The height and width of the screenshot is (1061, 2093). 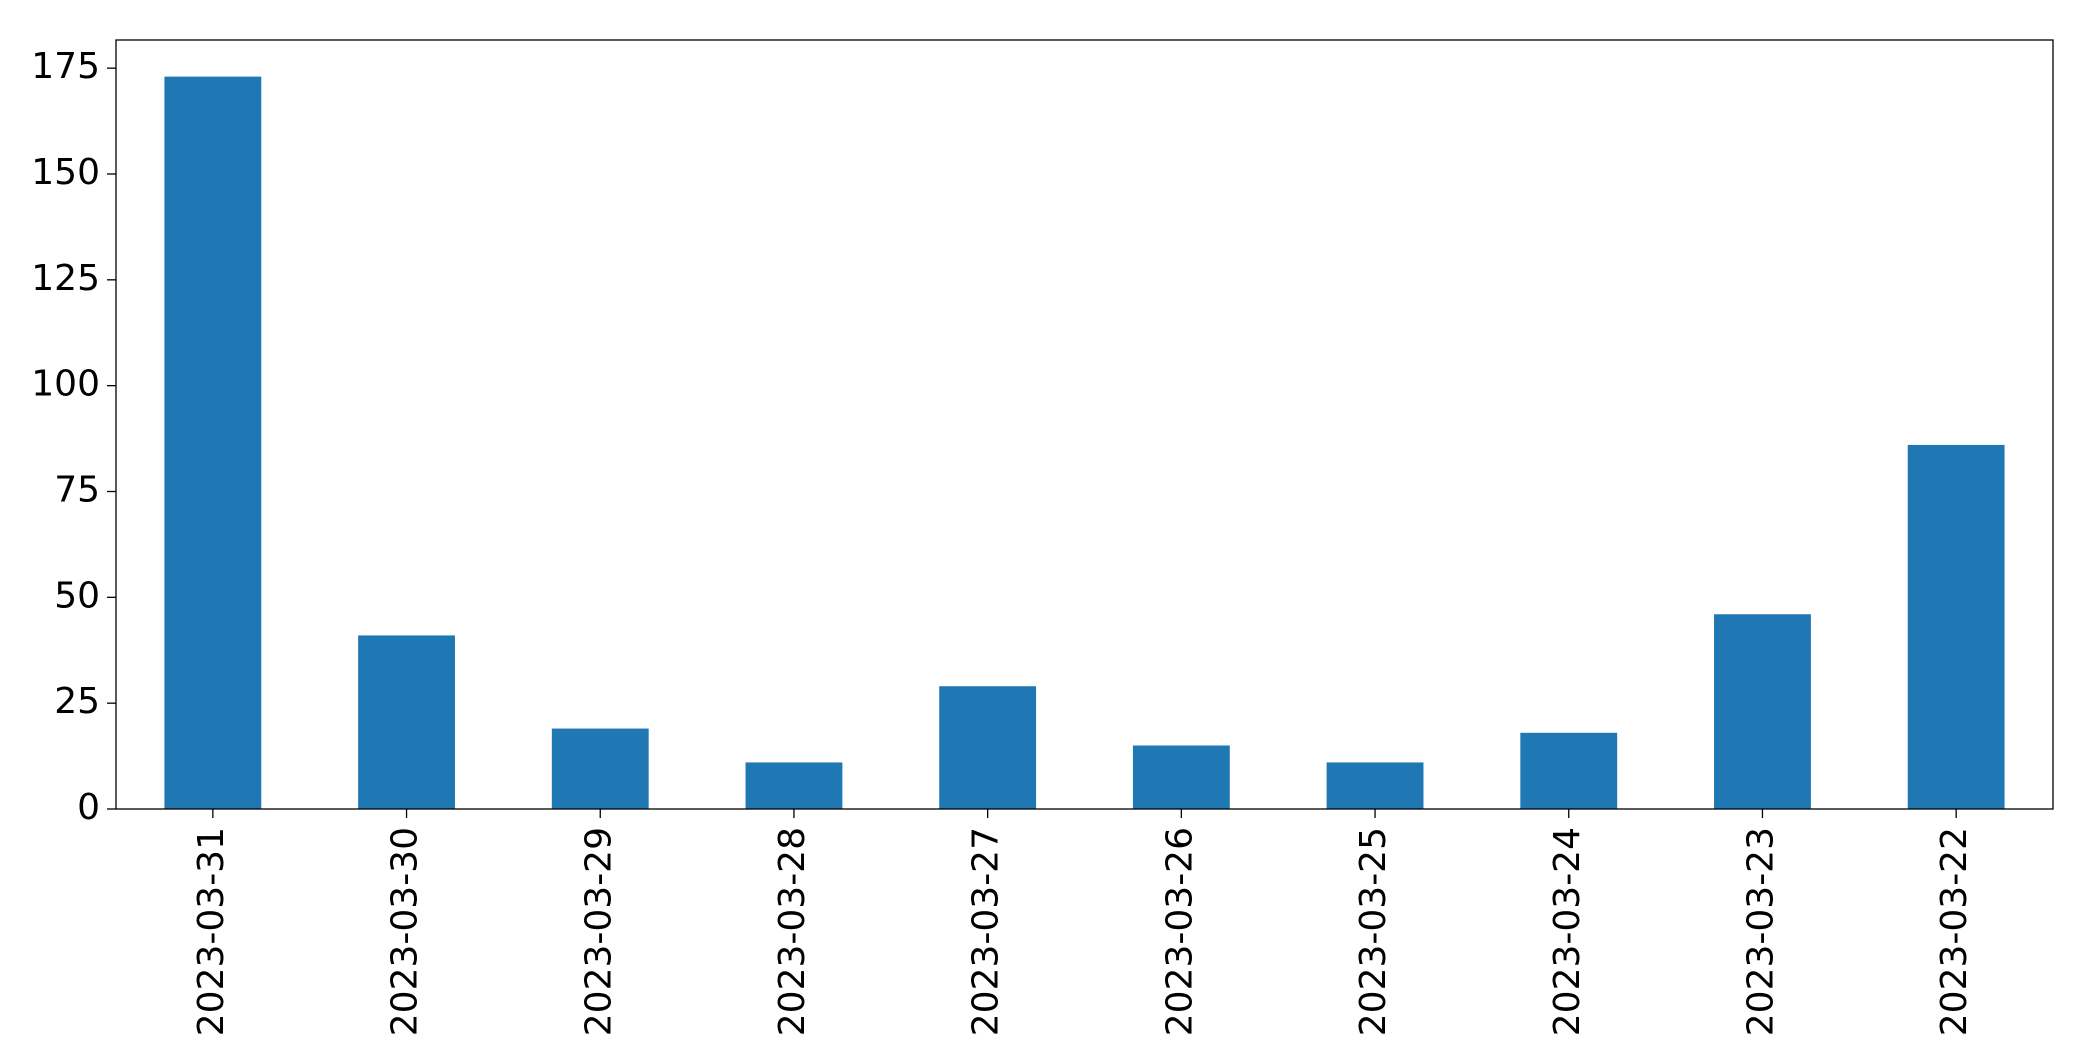 I want to click on y-tick-label: 0, so click(x=88, y=807).